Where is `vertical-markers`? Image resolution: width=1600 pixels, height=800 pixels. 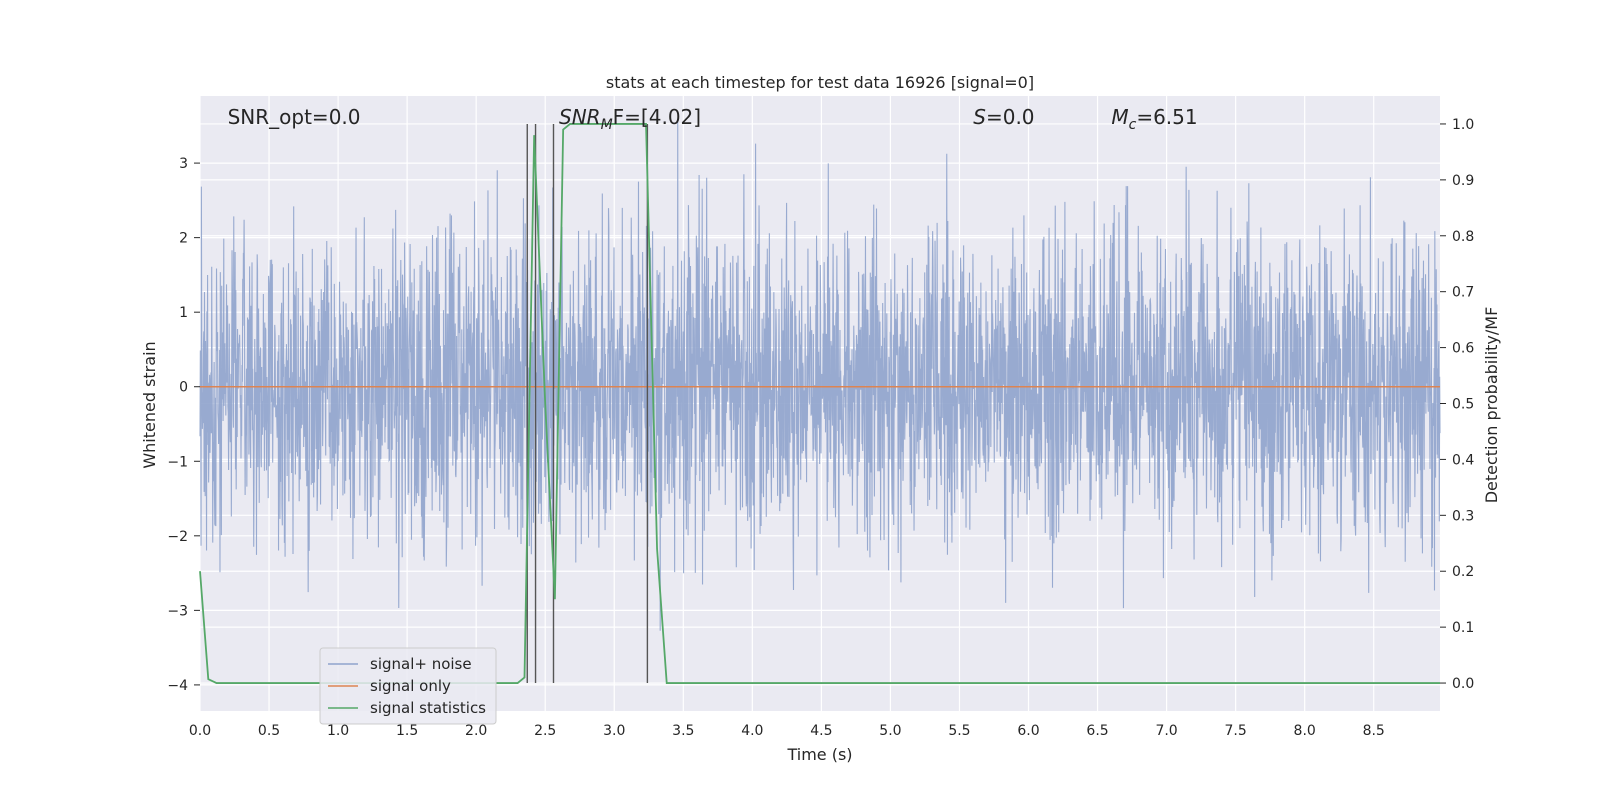
vertical-markers is located at coordinates (587, 403).